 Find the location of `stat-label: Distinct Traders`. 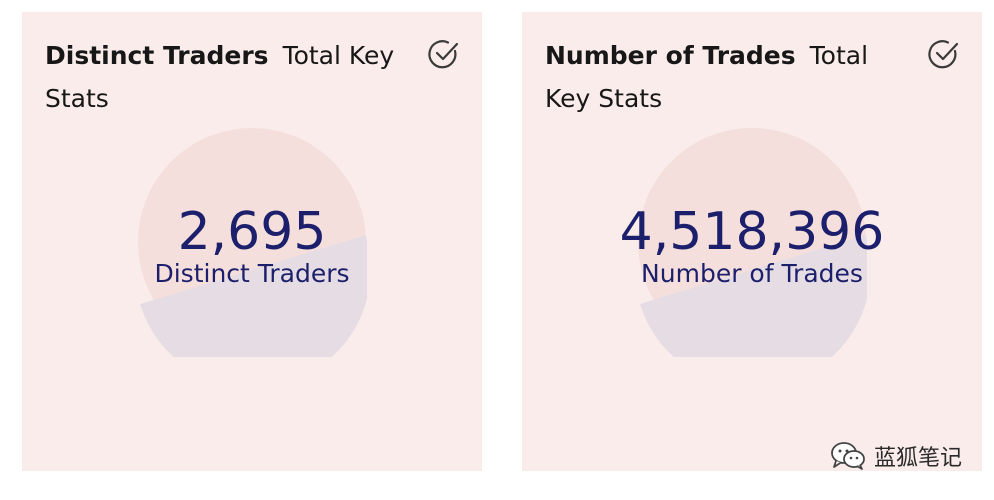

stat-label: Distinct Traders is located at coordinates (252, 273).